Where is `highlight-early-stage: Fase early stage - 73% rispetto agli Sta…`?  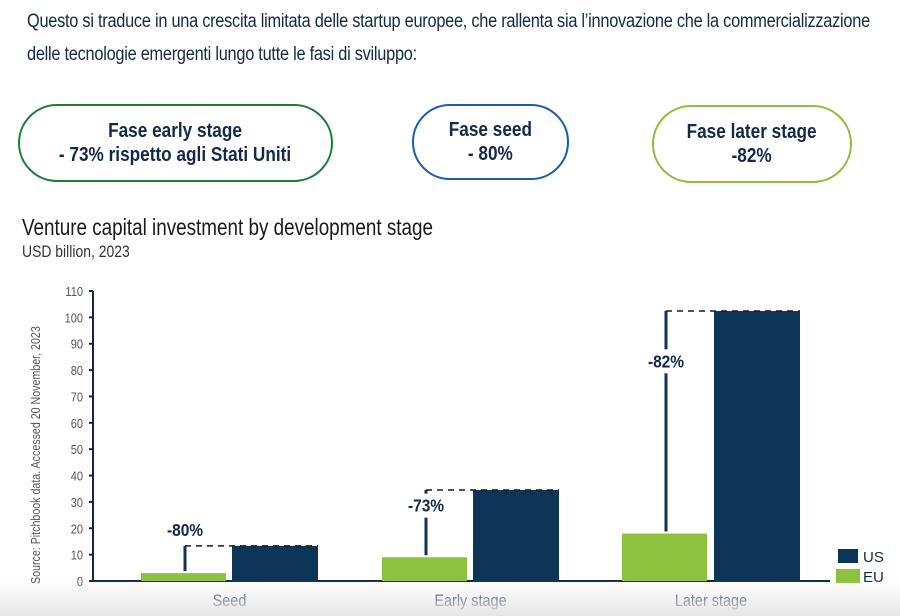 highlight-early-stage: Fase early stage - 73% rispetto agli Sta… is located at coordinates (175, 143).